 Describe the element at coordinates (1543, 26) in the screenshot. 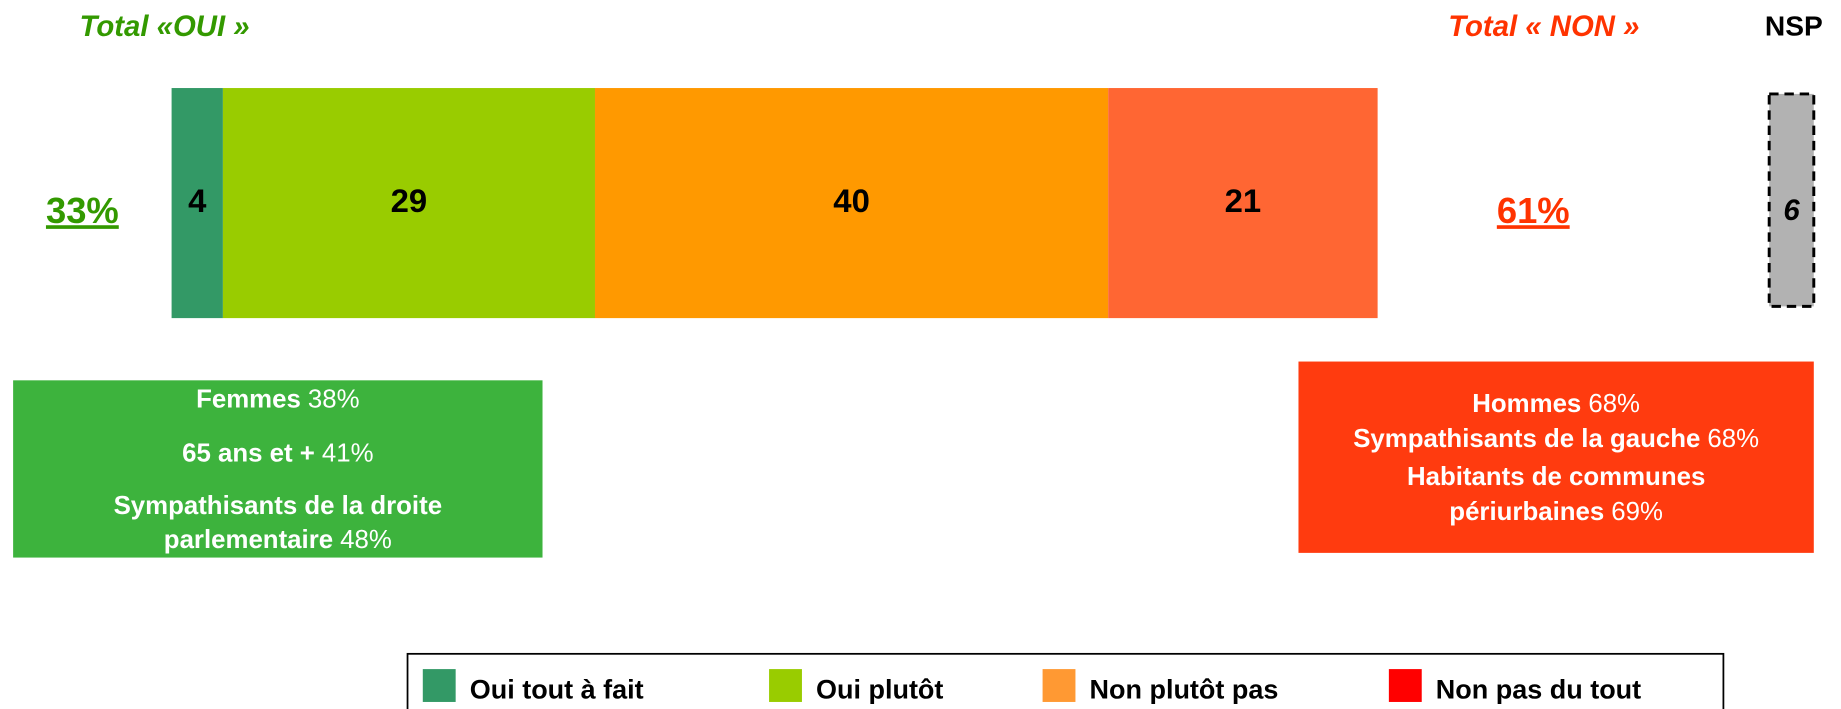

I see `total-title: Total « NON »` at that location.